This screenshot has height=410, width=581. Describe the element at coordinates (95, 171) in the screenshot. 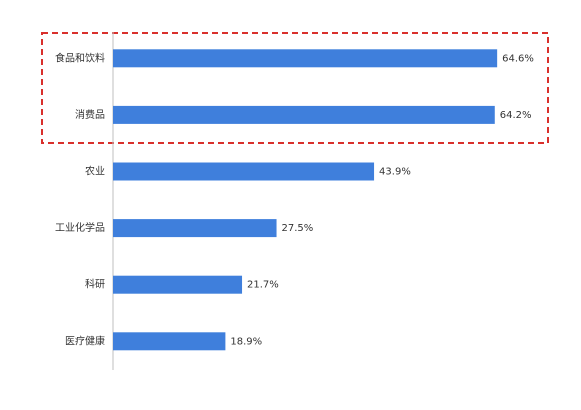

I see `y-tick-label: 农业` at that location.